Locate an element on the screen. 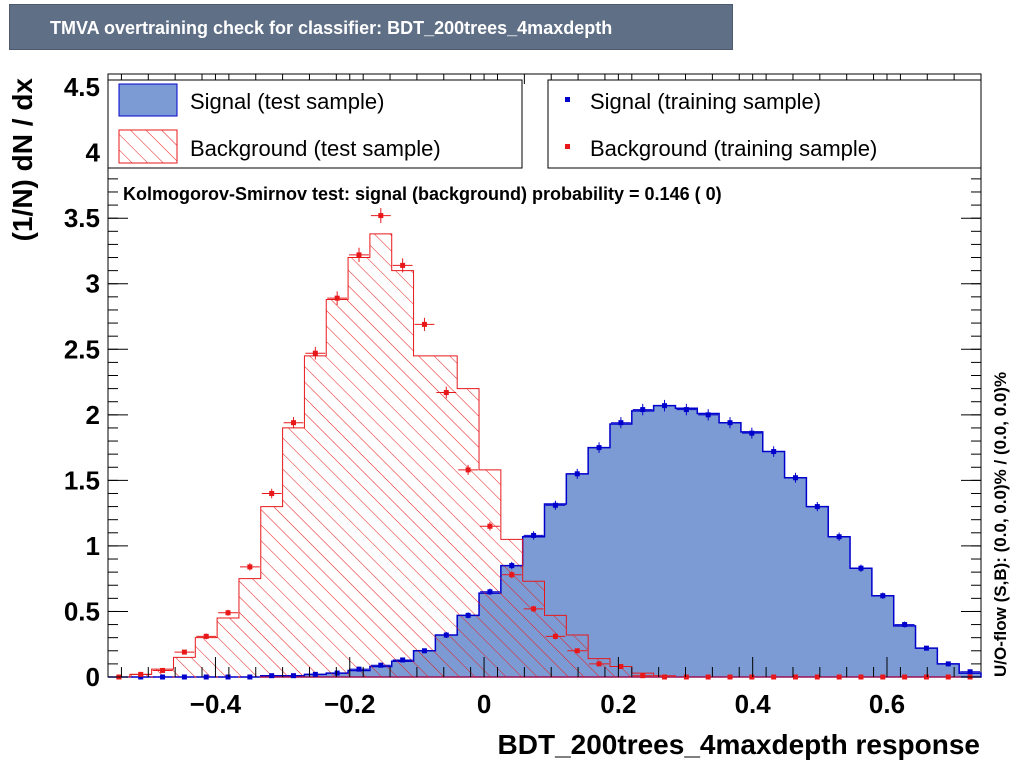 This screenshot has width=1021, height=768. legend-signal-test-label: Signal (test sample) is located at coordinates (287, 101).